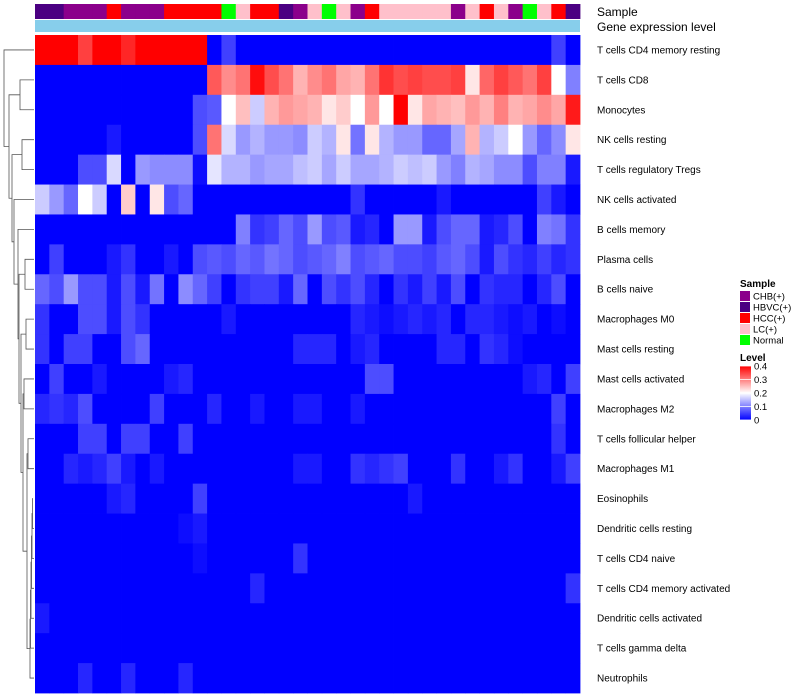  Describe the element at coordinates (769, 297) in the screenshot. I see `sample-legend-label: CHB(+)` at that location.